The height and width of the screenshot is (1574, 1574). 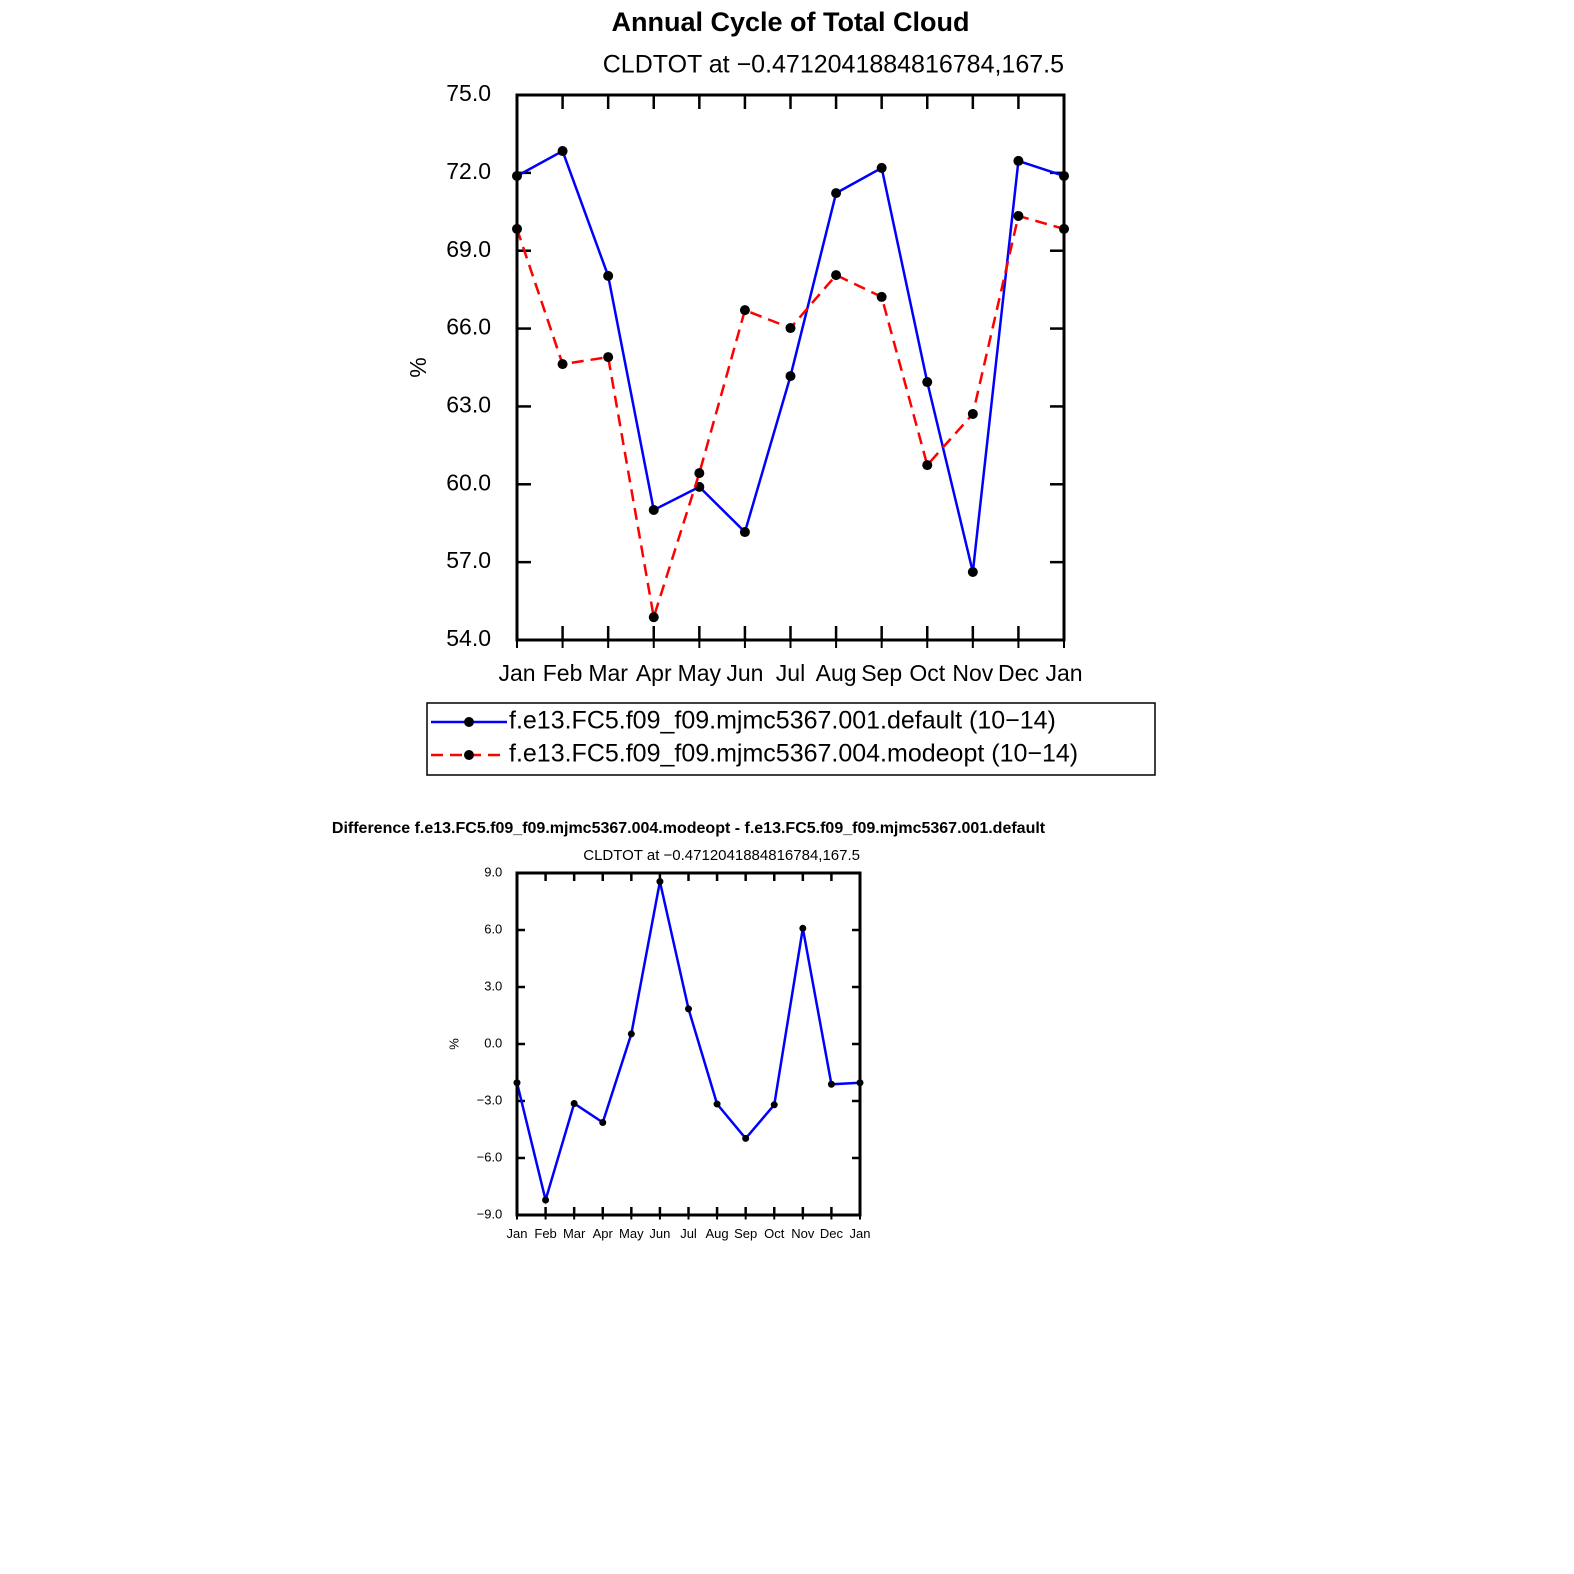 What do you see at coordinates (493, 928) in the screenshot?
I see `y-tick-label: 6.0` at bounding box center [493, 928].